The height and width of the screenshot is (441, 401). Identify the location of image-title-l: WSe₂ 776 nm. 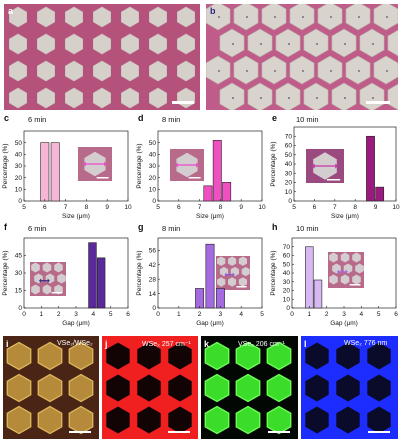
(366, 343).